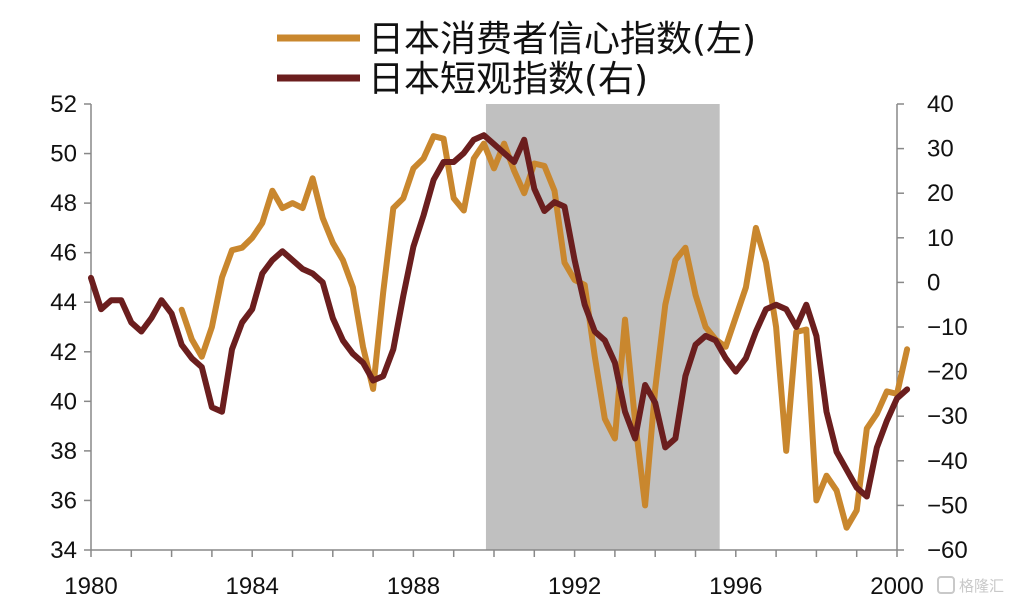 This screenshot has width=1014, height=612. Describe the element at coordinates (947, 372) in the screenshot. I see `right-tick-label: −20` at that location.